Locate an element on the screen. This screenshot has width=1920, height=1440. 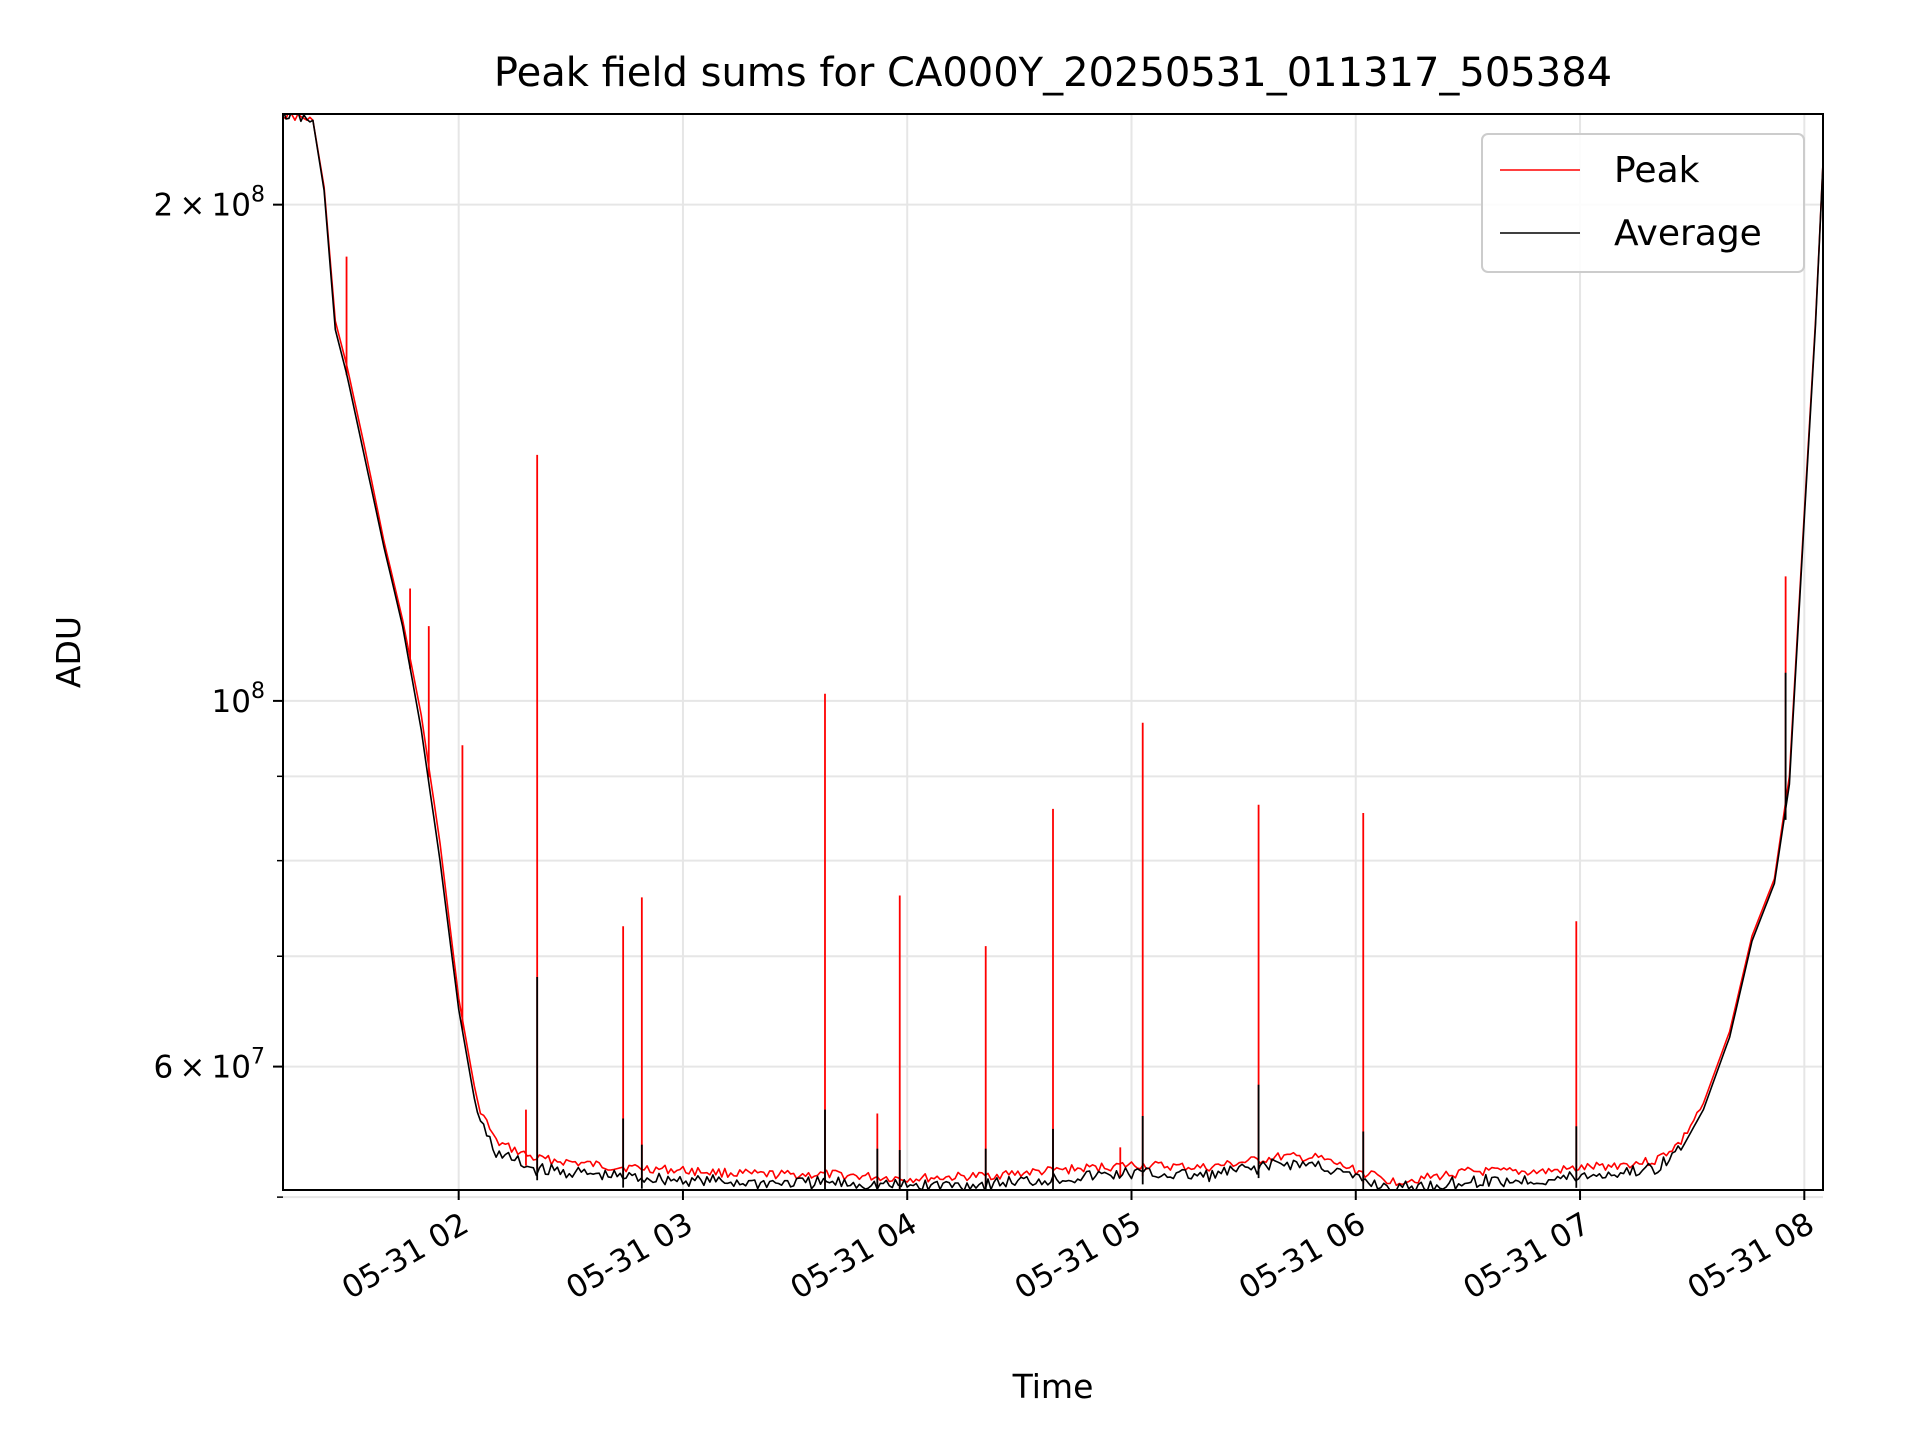
y-tick-label: 2 × 108 is located at coordinates (209, 203).